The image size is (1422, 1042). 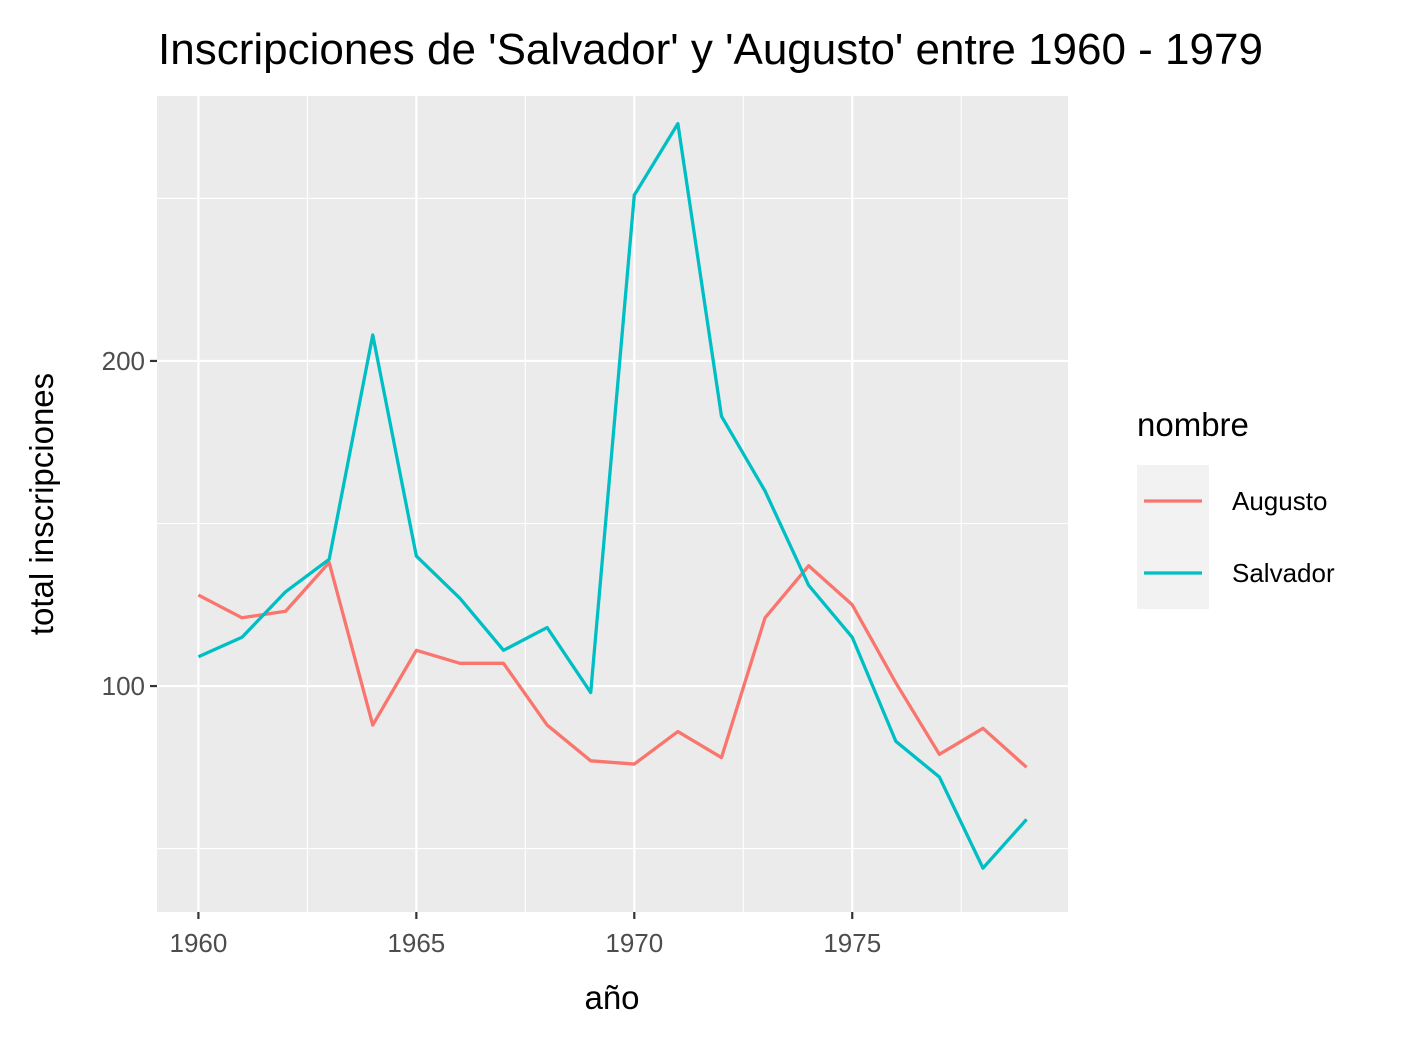 I want to click on legend: nombre Augusto Salvador, so click(x=1236, y=507).